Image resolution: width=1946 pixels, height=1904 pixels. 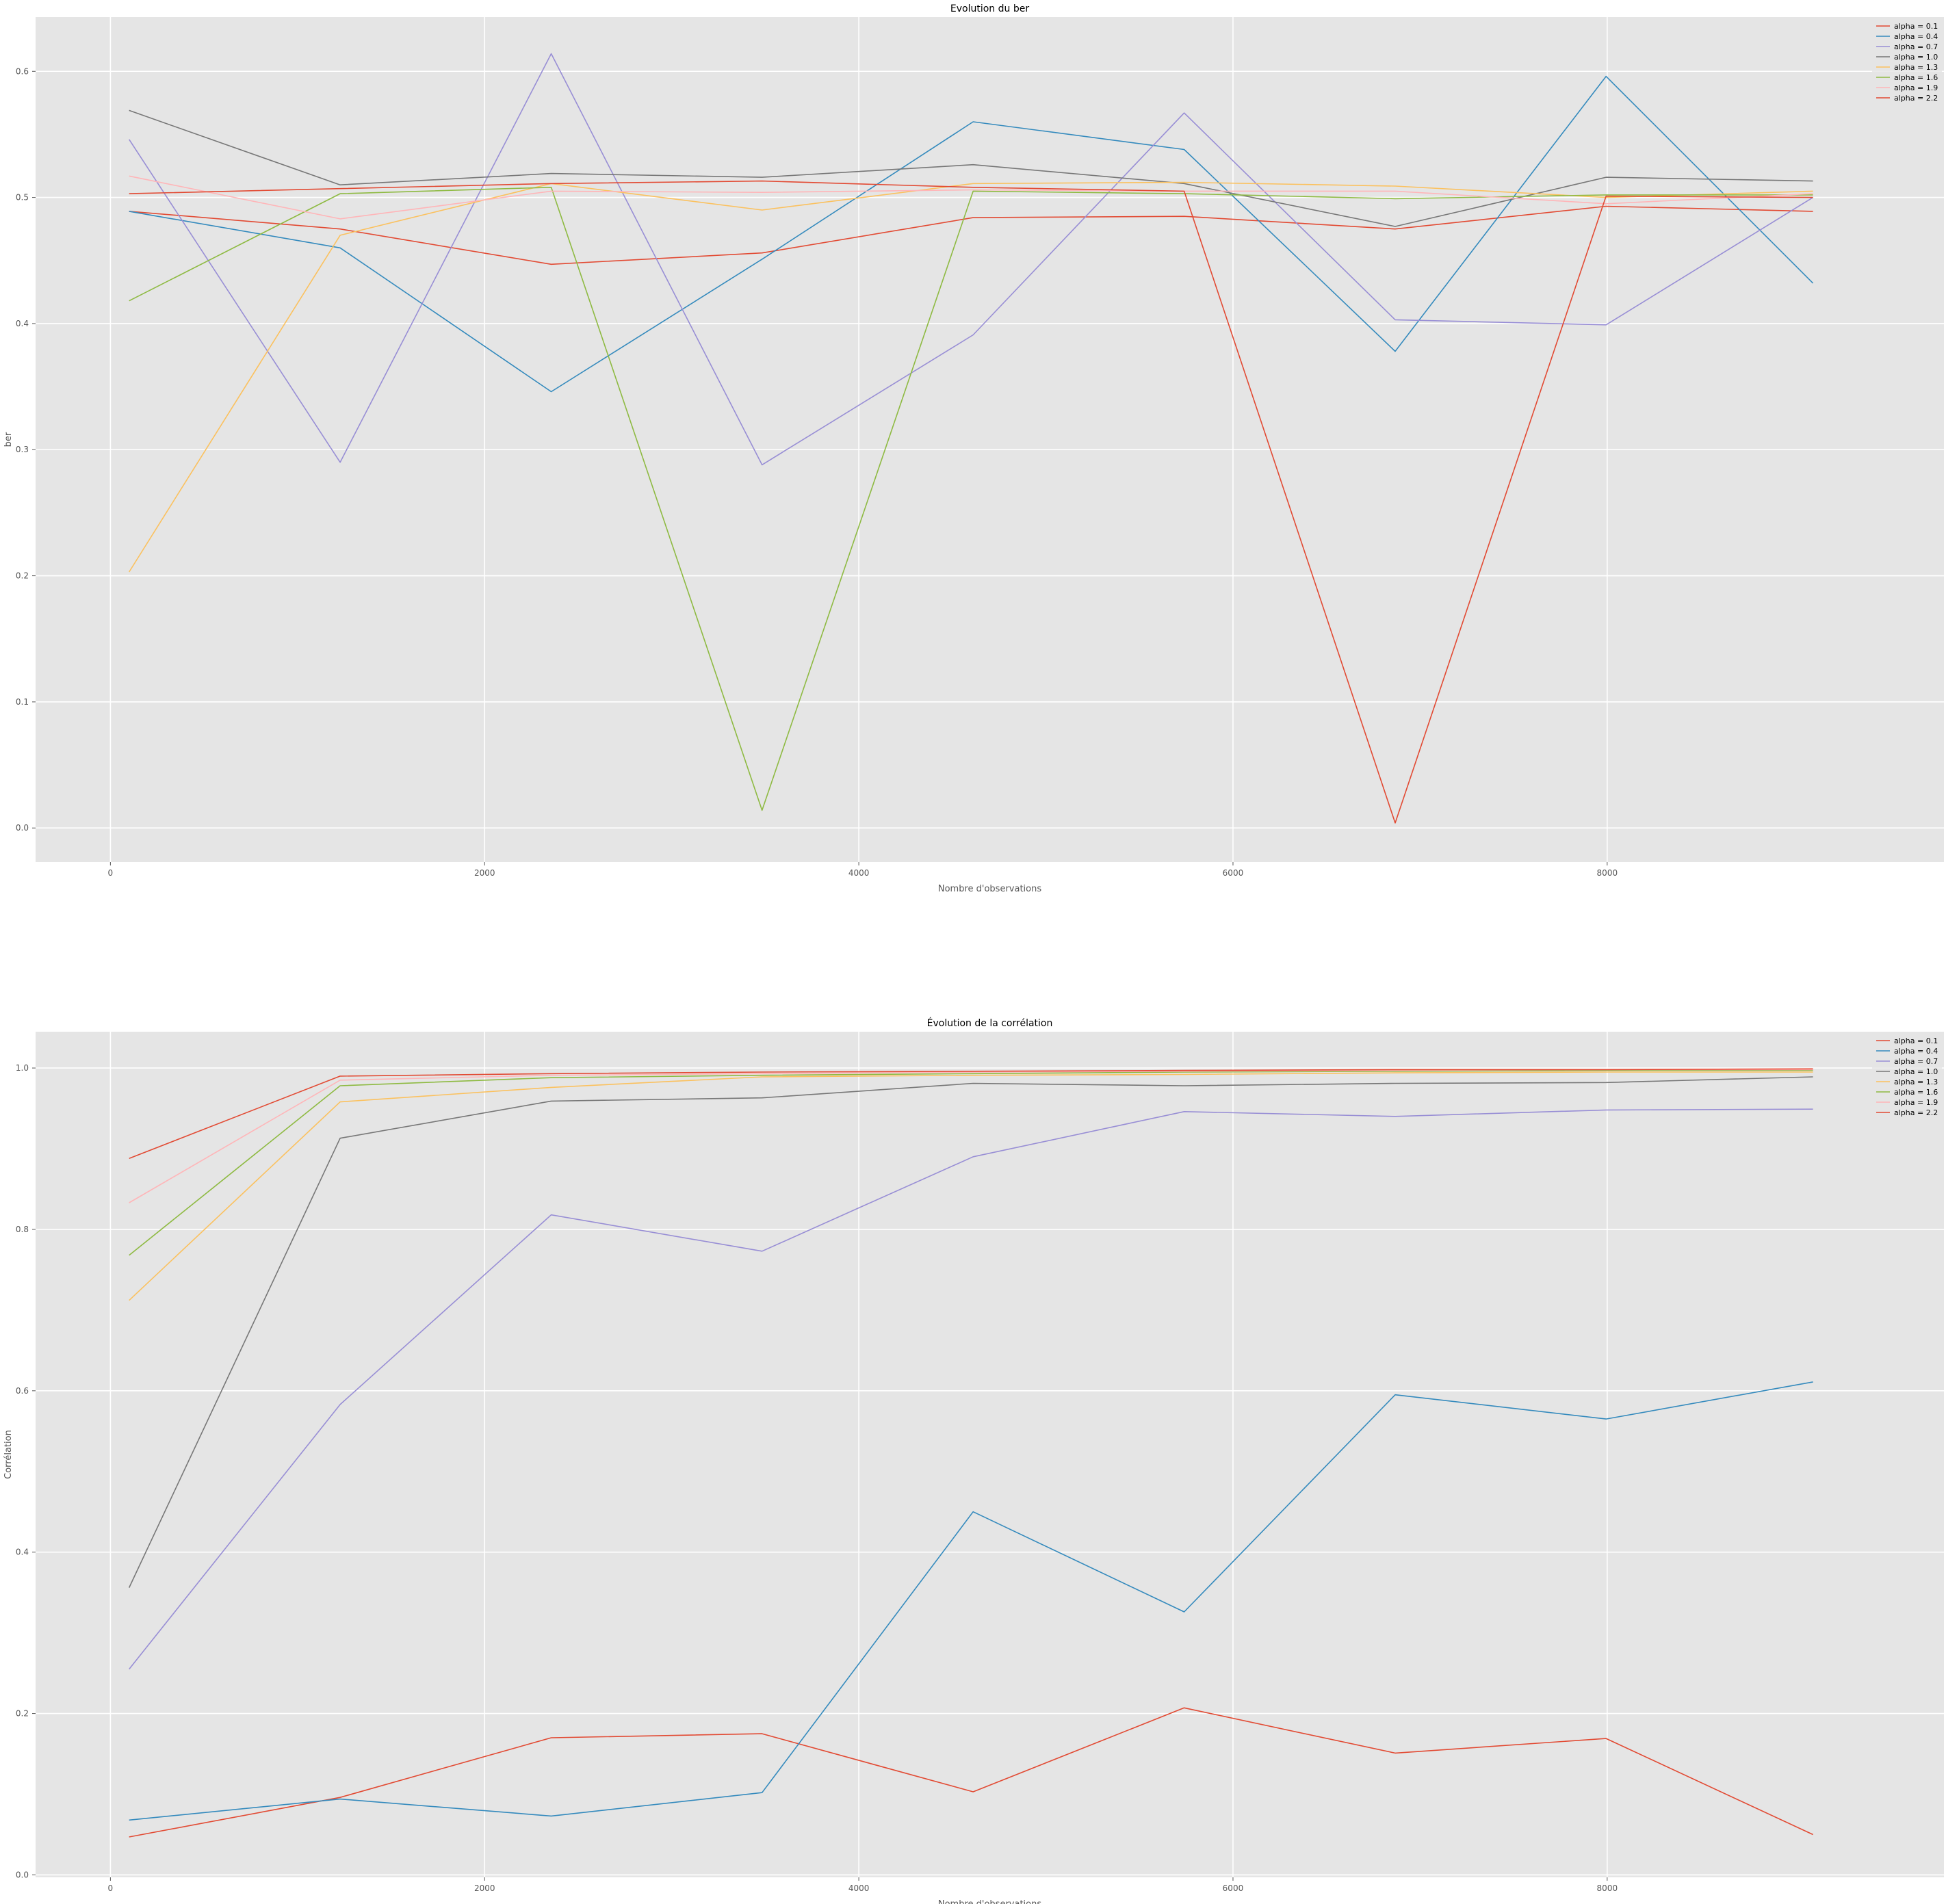 What do you see at coordinates (8, 439) in the screenshot?
I see `y-axis-label: ber` at bounding box center [8, 439].